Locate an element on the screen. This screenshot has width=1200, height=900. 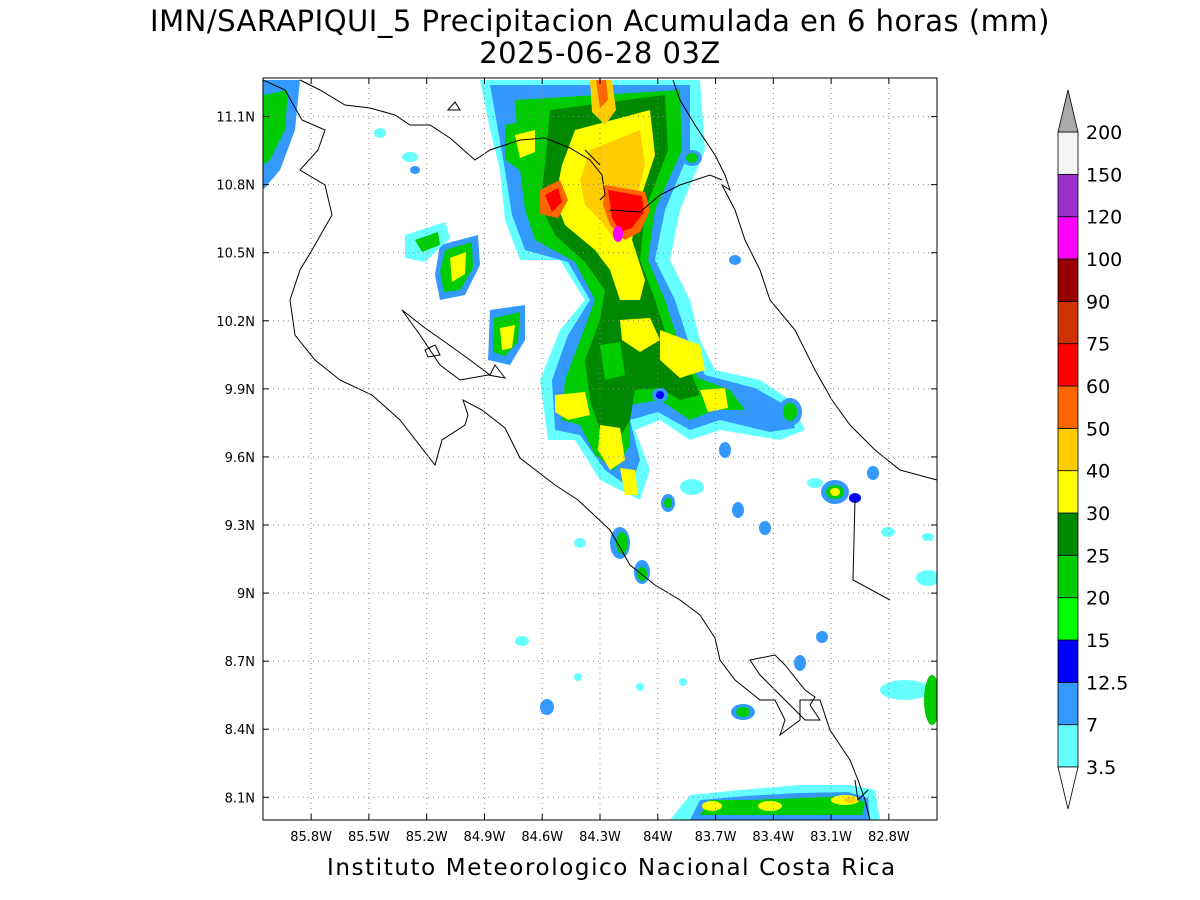
colorbar-low-arrow is located at coordinates (1068, 788).